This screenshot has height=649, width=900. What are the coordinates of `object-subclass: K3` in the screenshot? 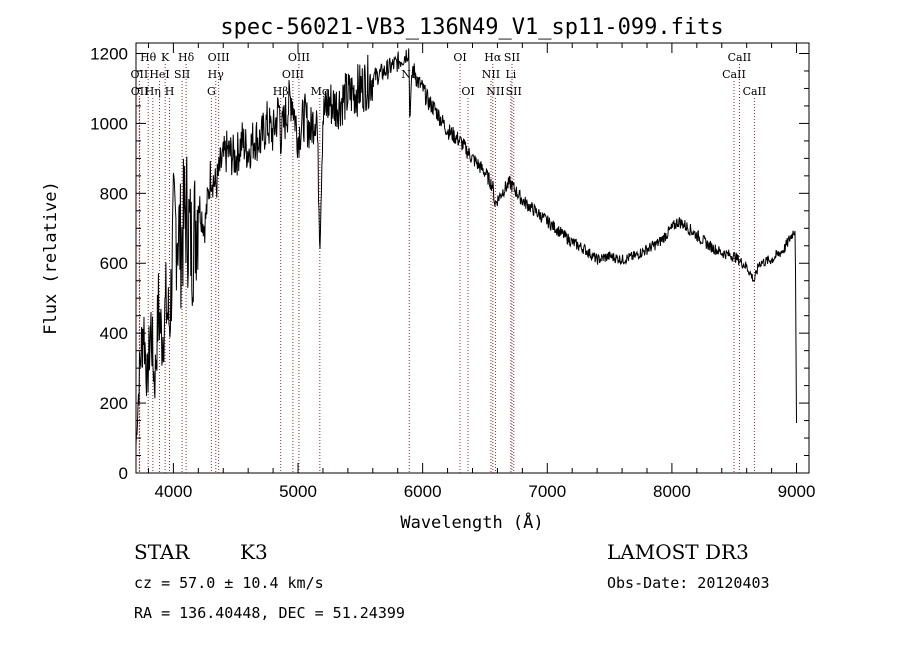 It's located at (254, 552).